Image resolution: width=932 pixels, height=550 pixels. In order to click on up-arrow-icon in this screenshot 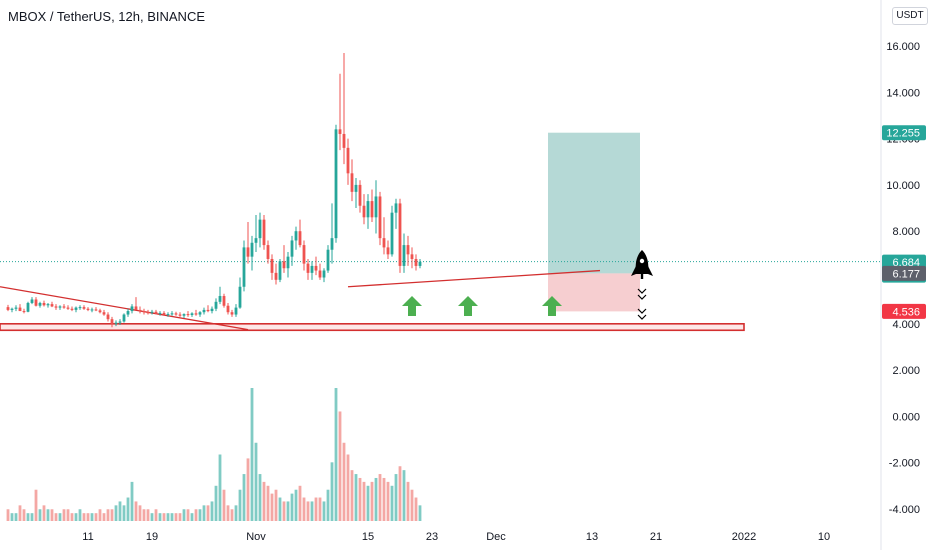, I will do `click(468, 306)`.